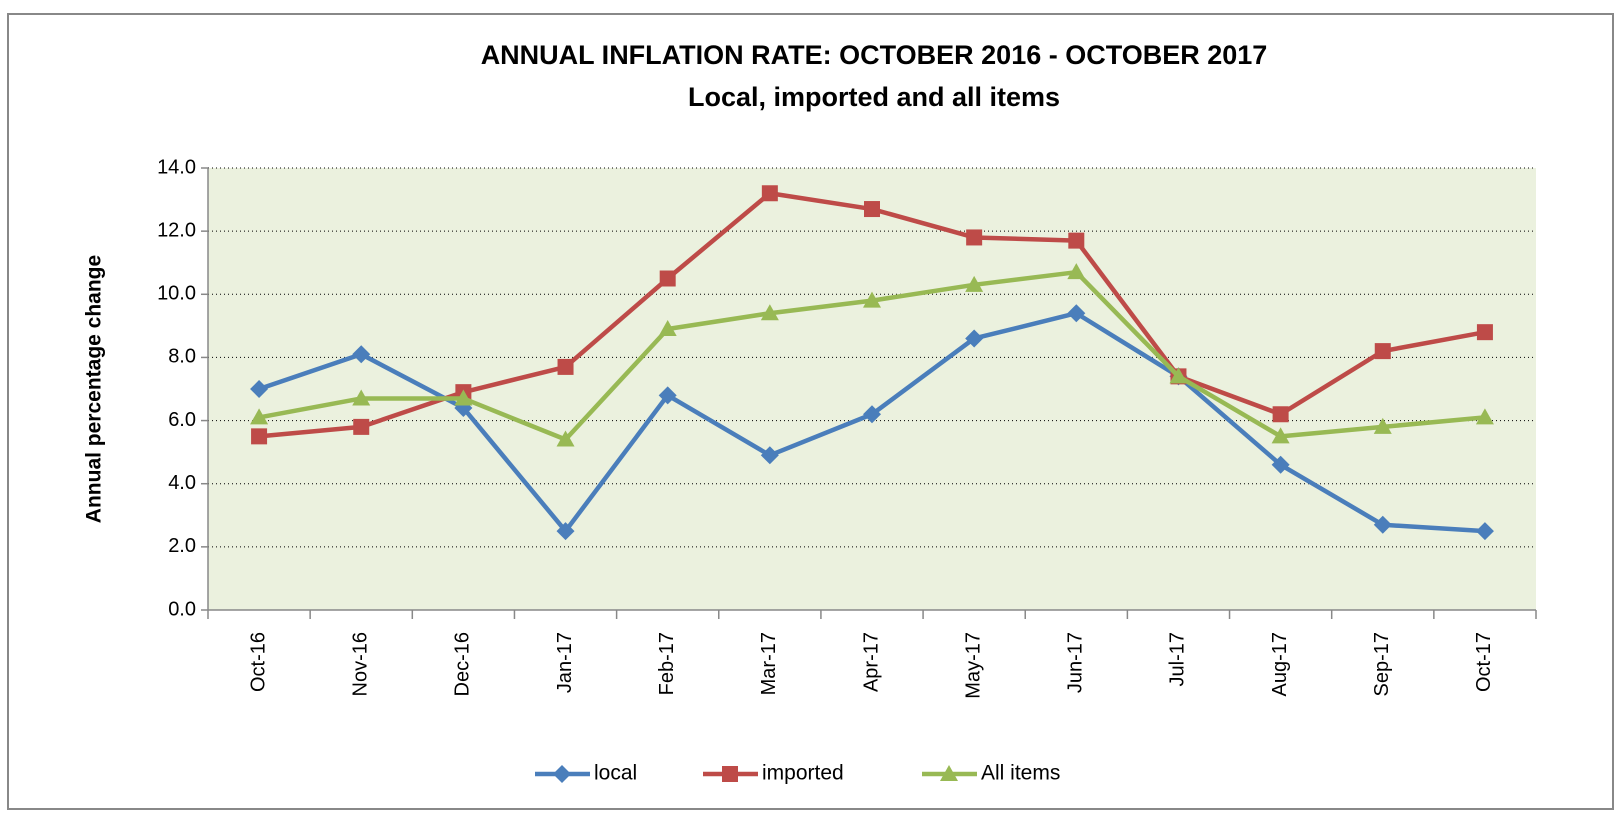 The height and width of the screenshot is (813, 1621). What do you see at coordinates (176, 230) in the screenshot?
I see `y-tick-label: 12.0` at bounding box center [176, 230].